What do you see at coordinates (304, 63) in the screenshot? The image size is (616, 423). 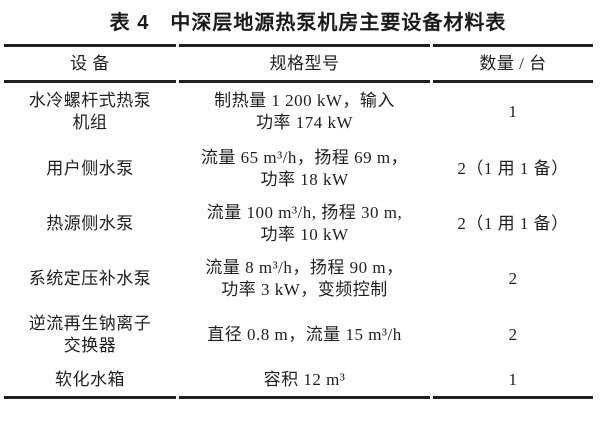 I see `column-header-spec: 规格型号` at bounding box center [304, 63].